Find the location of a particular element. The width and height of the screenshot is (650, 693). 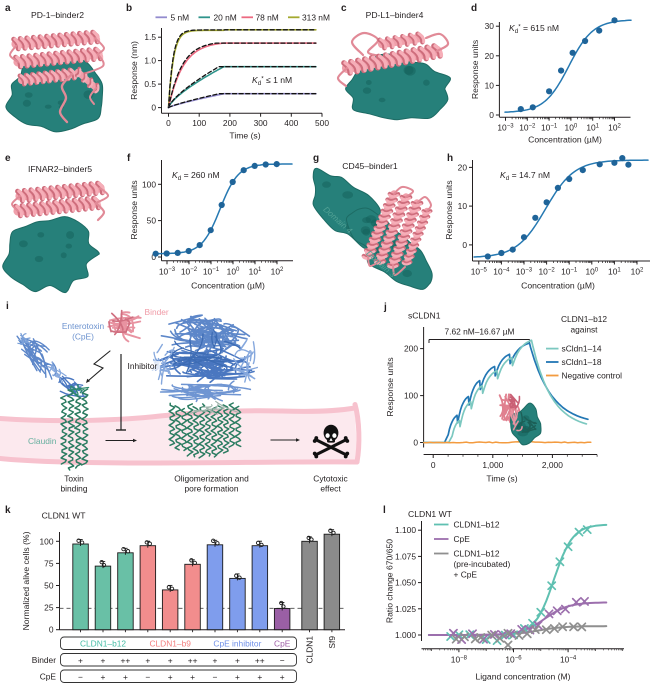

svg-text: PD-L1–binder4 is located at coordinates (395, 15).